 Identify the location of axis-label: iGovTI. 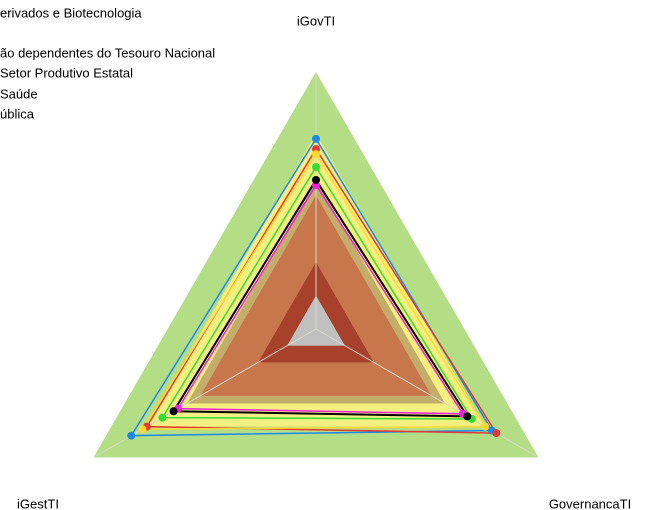
(316, 20).